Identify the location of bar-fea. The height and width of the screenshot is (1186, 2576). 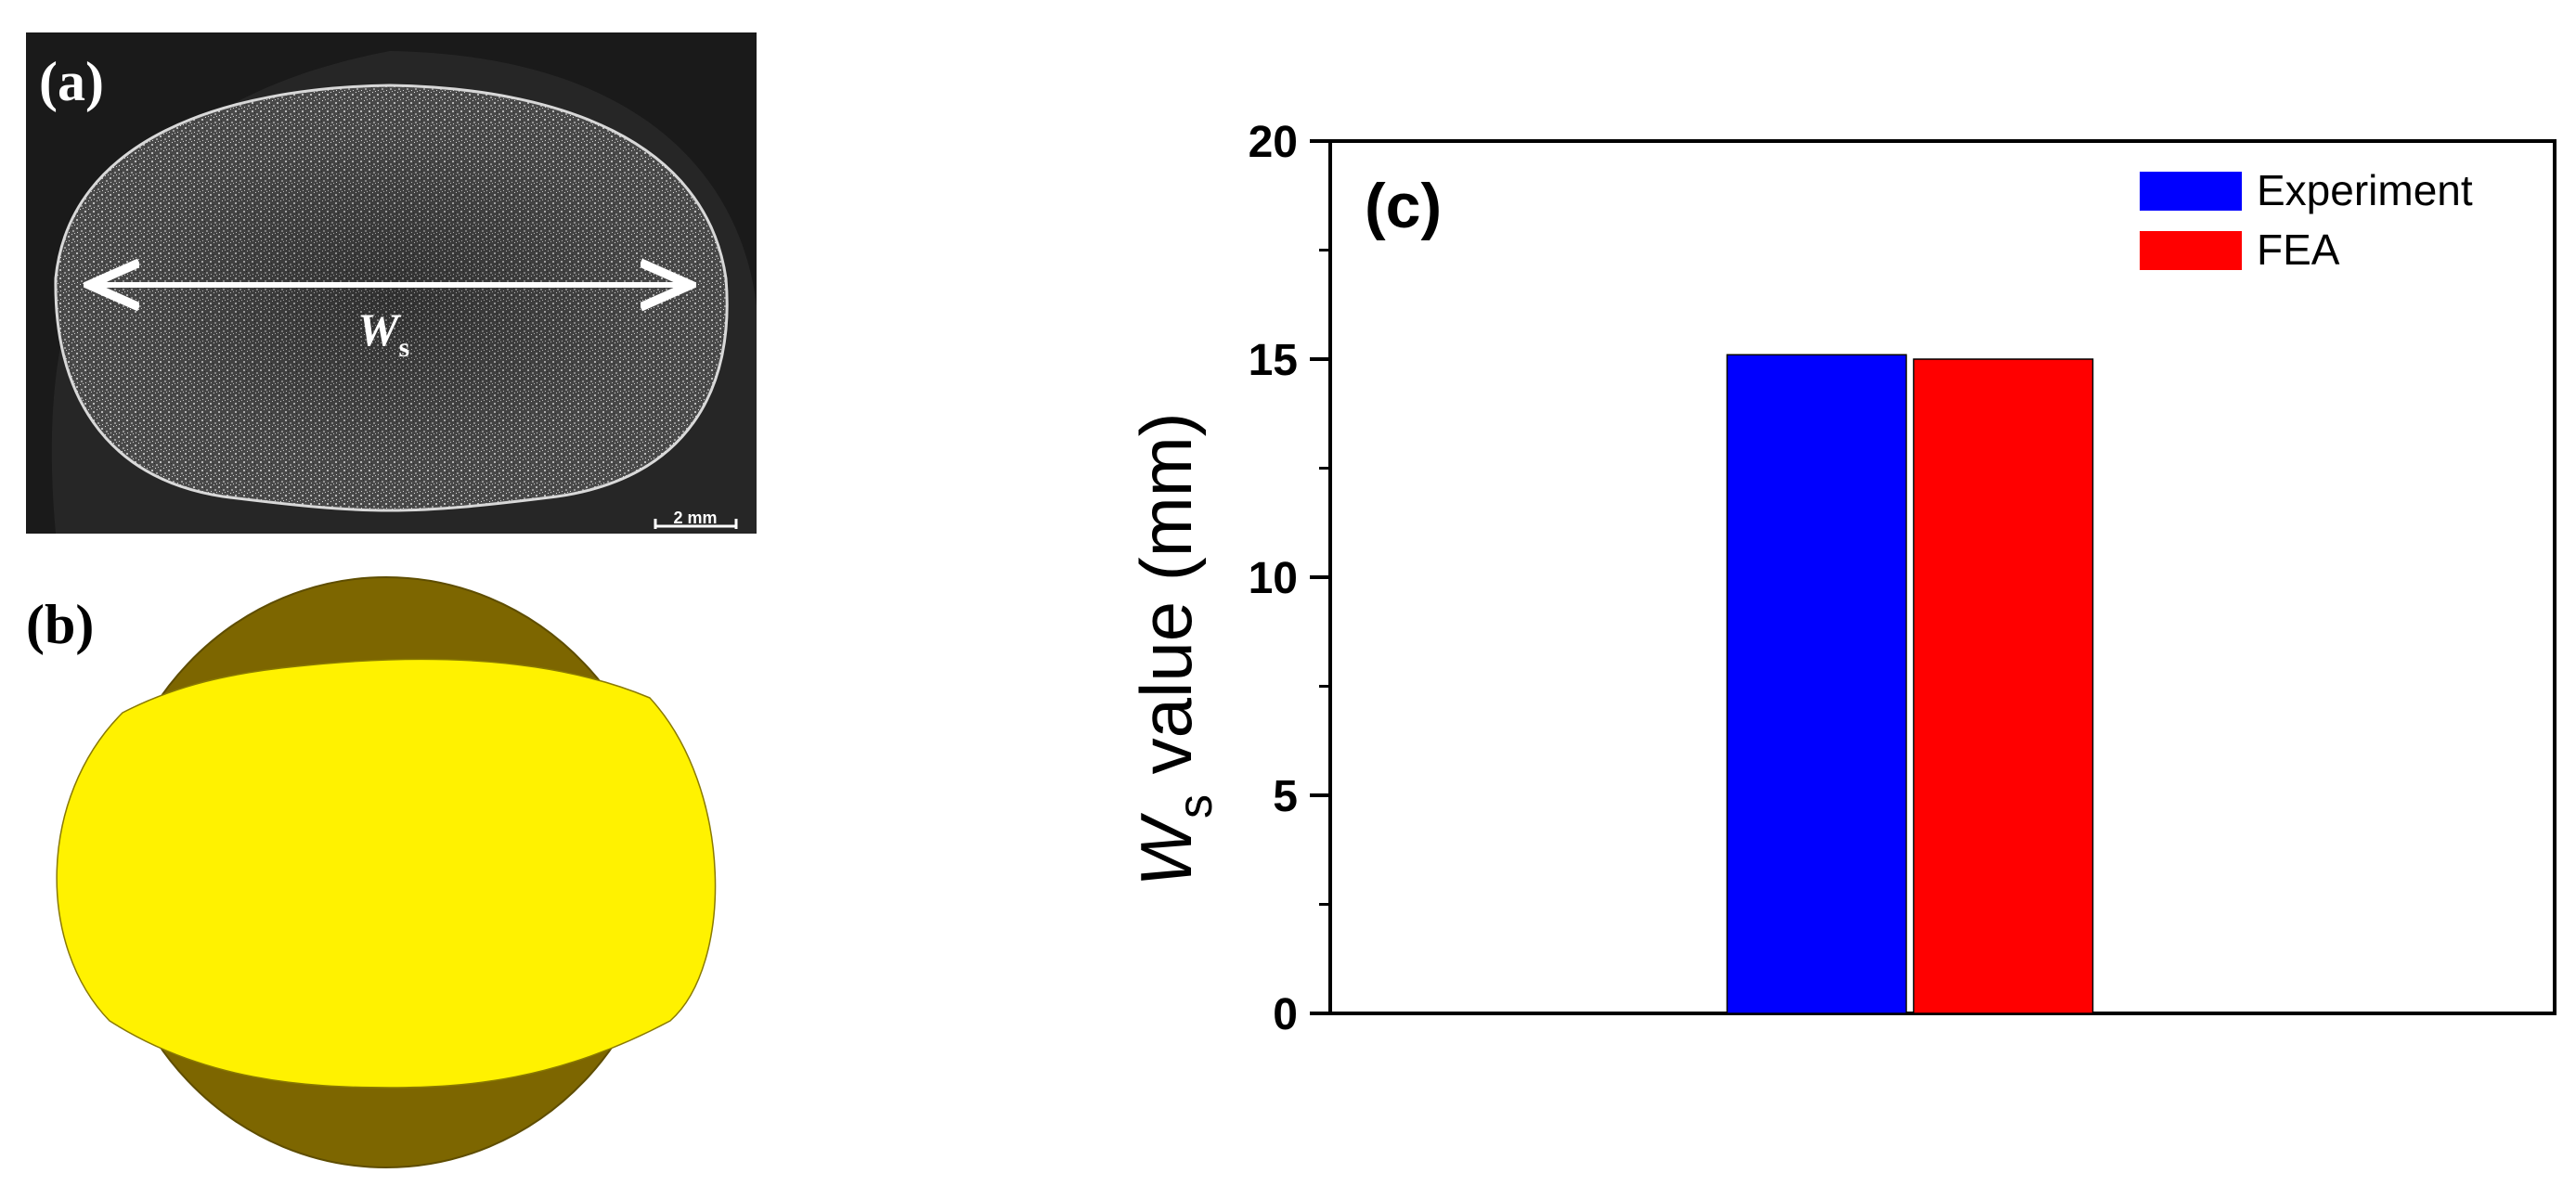
(2003, 686).